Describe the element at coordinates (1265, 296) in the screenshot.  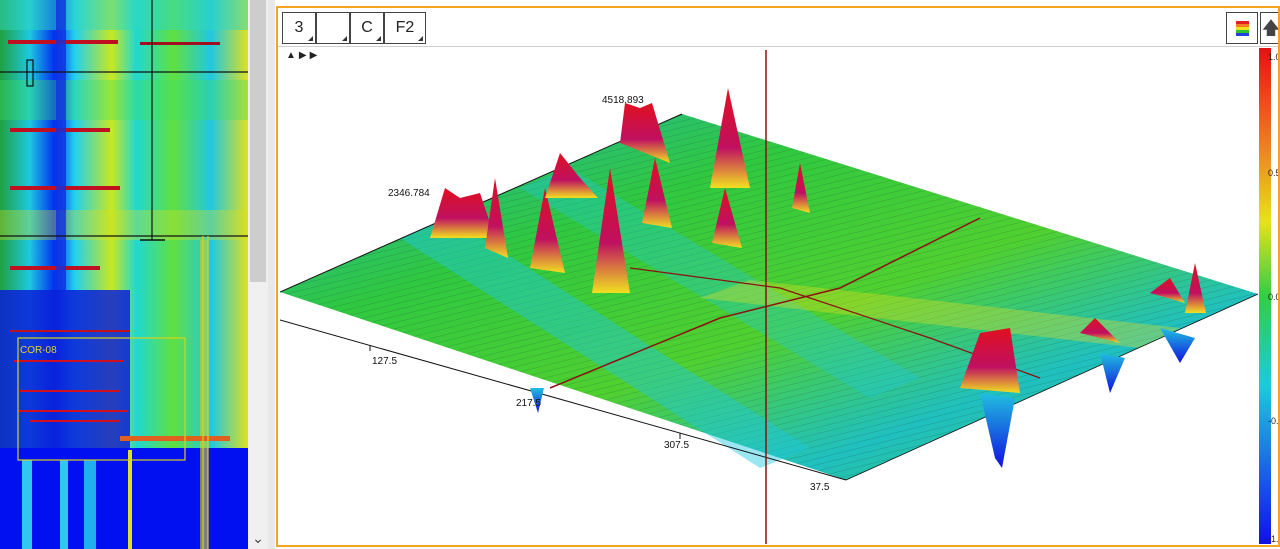
I see `colorbar` at that location.